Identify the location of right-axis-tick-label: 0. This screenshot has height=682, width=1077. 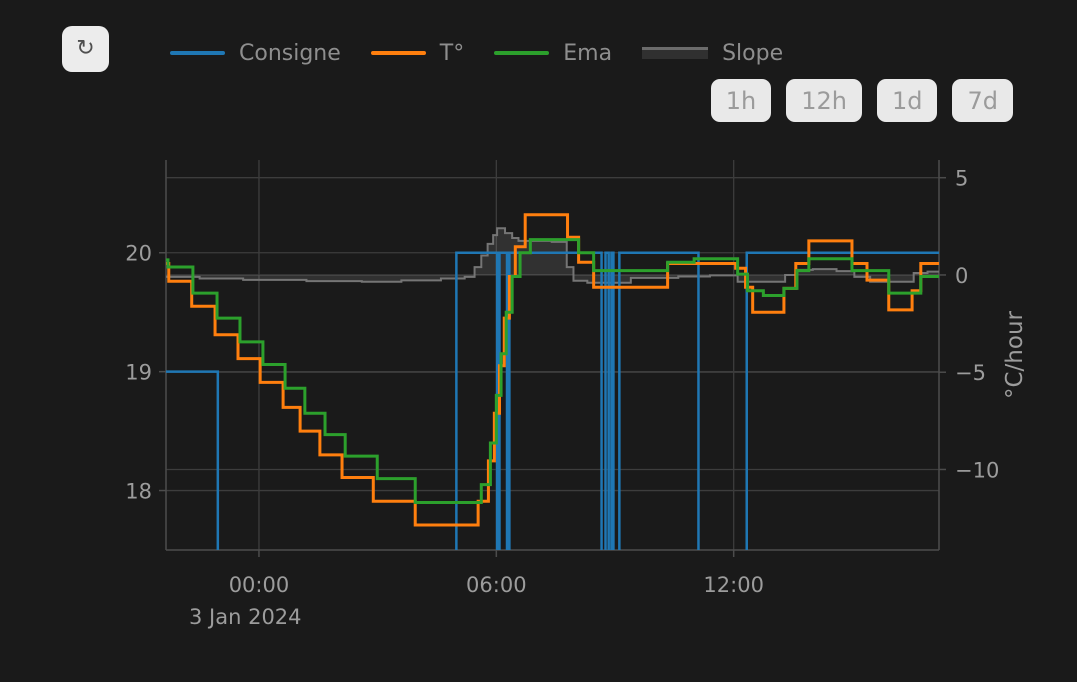
(961, 276).